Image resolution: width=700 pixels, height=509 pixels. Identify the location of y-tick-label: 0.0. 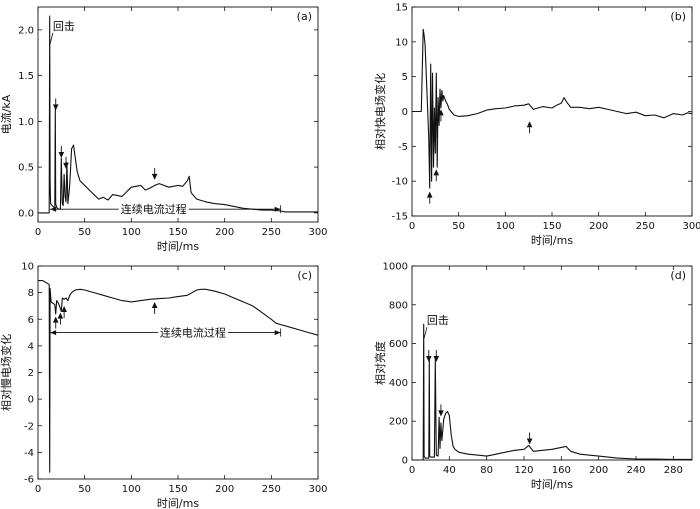
(26, 213).